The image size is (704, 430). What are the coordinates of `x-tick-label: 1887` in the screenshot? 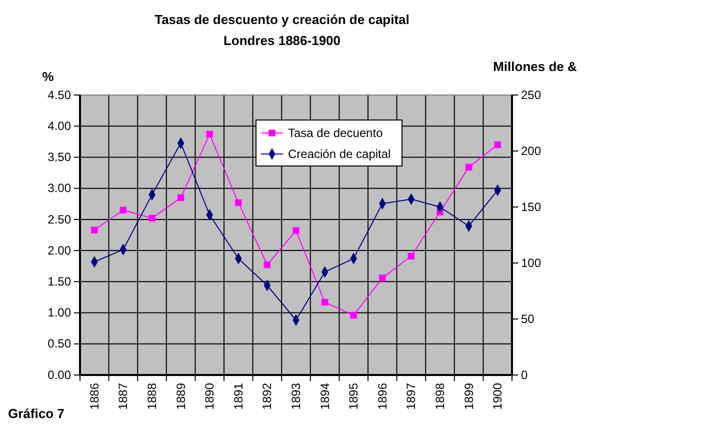 It's located at (123, 396).